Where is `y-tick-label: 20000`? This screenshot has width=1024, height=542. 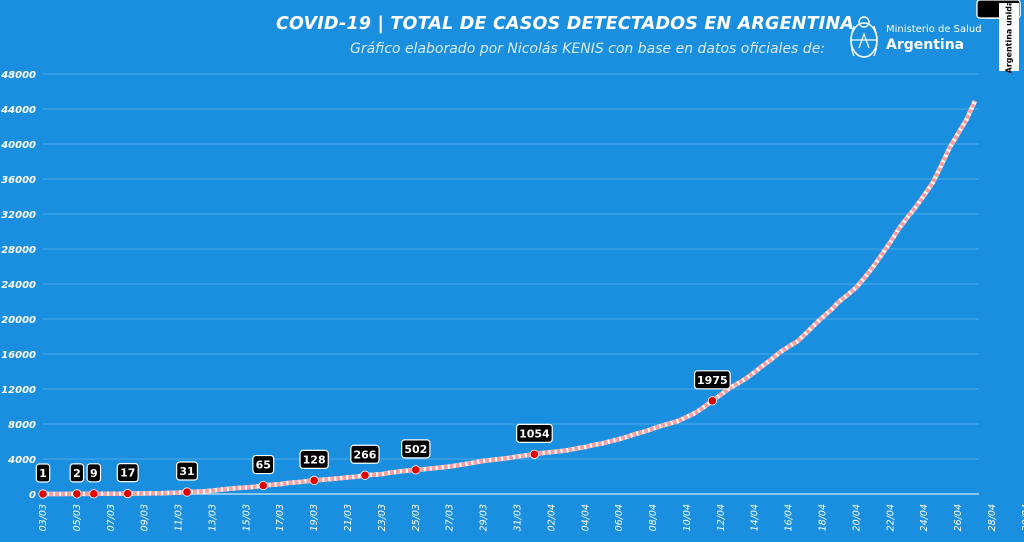 y-tick-label: 20000 is located at coordinates (18, 320).